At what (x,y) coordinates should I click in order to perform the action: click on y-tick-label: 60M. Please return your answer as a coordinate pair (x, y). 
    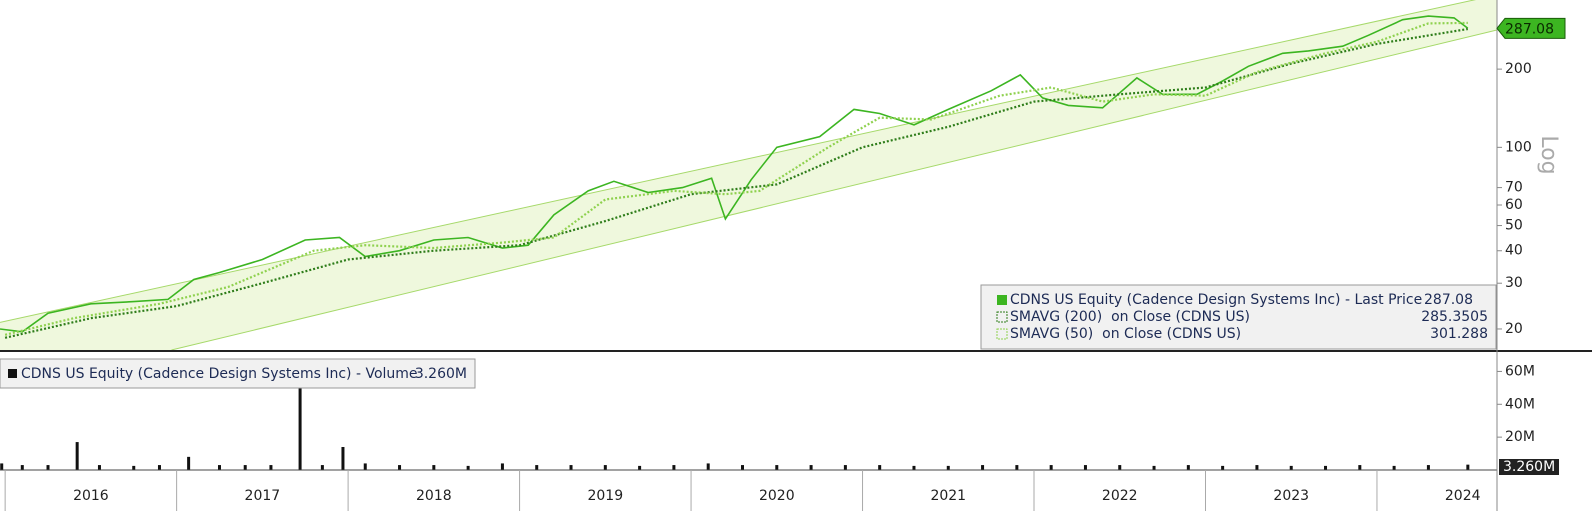
    Looking at the image, I should click on (1520, 371).